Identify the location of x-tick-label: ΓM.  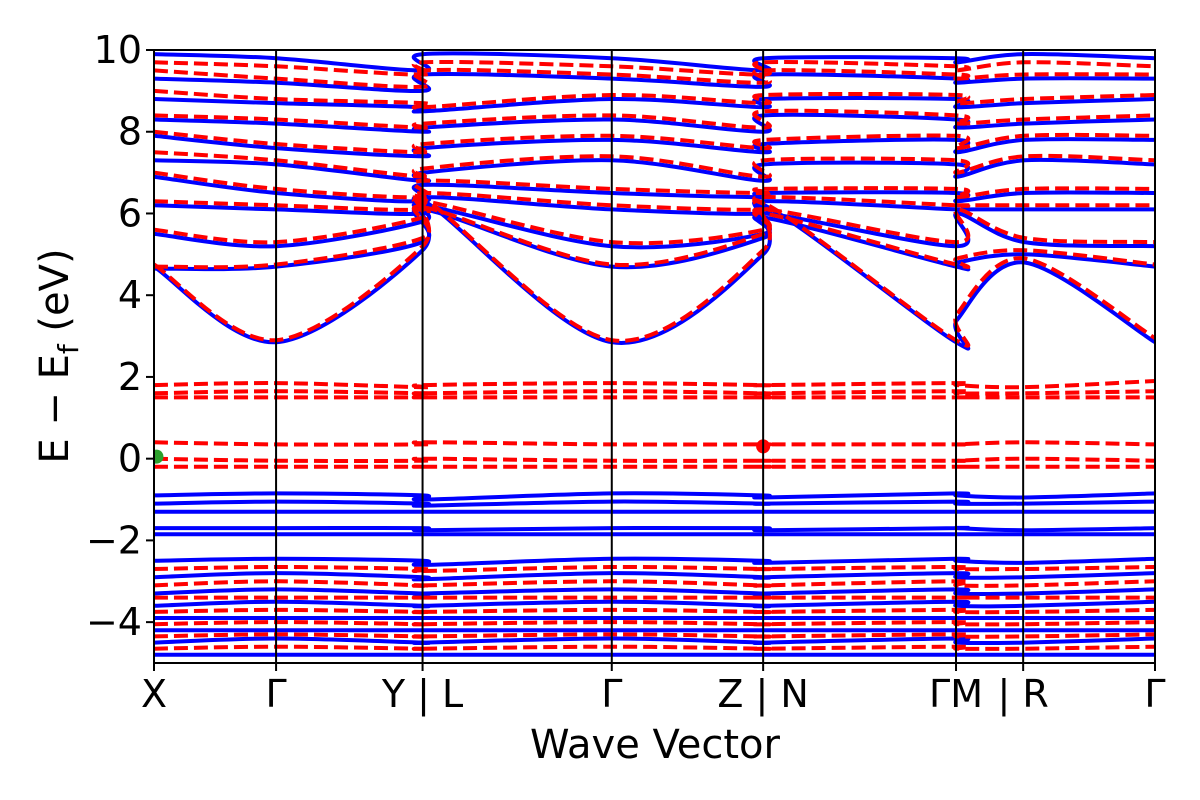
(956, 694).